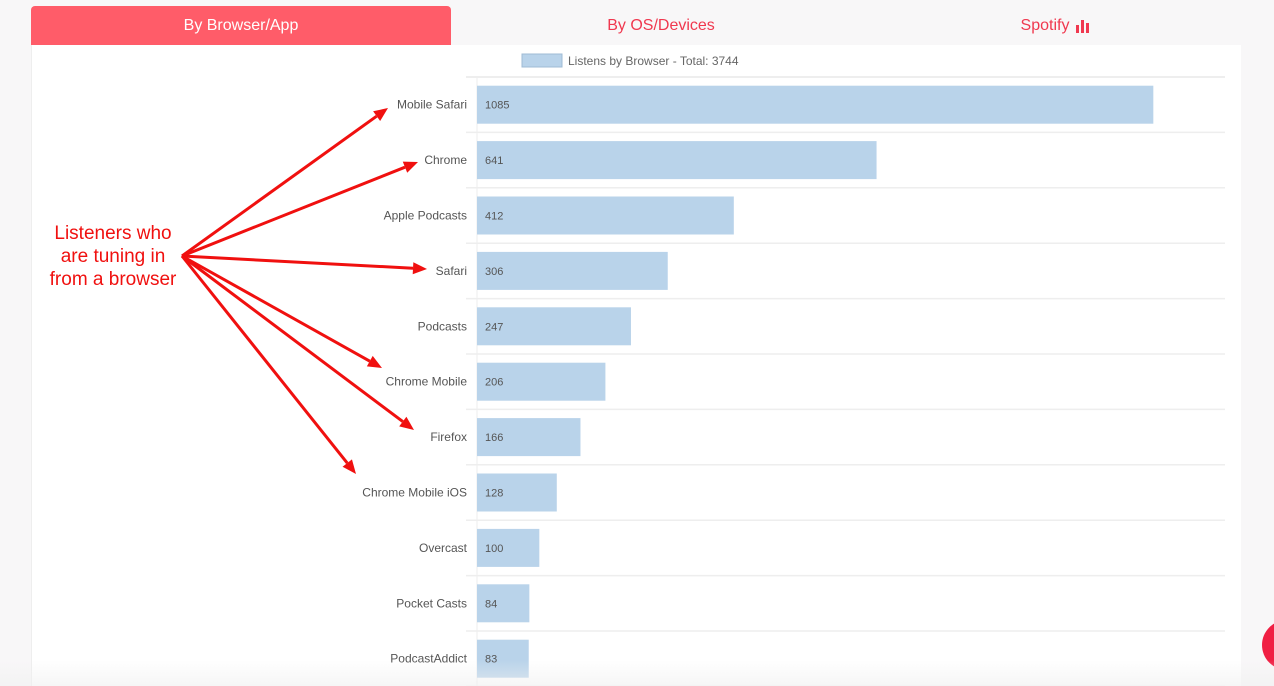 This screenshot has width=1274, height=686. Describe the element at coordinates (1083, 26) in the screenshot. I see `bar-chart-icon` at that location.